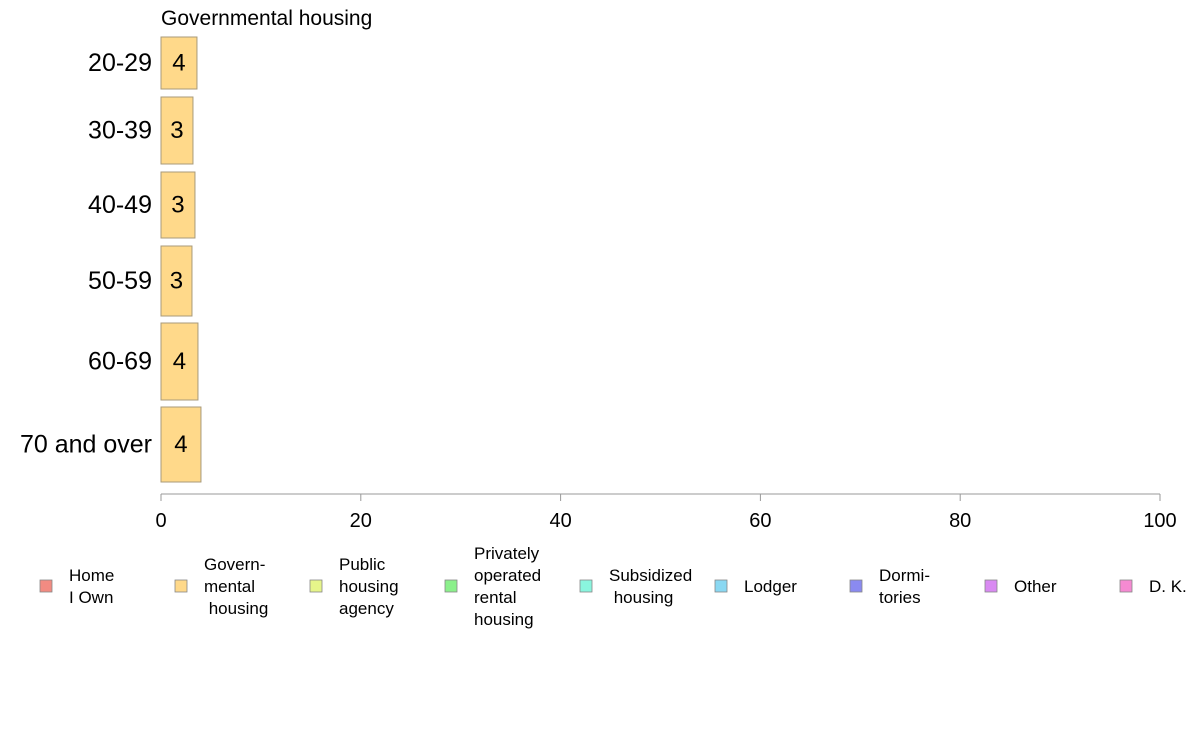 The width and height of the screenshot is (1188, 736). Describe the element at coordinates (266, 18) in the screenshot. I see `chart-title: Governmental housing` at that location.